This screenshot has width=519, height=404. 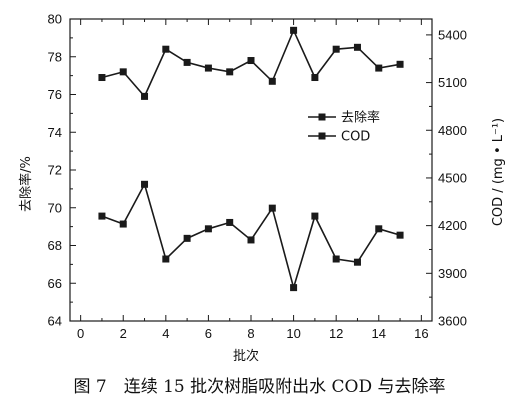 I want to click on legend-label: 去除率, so click(x=360, y=118).